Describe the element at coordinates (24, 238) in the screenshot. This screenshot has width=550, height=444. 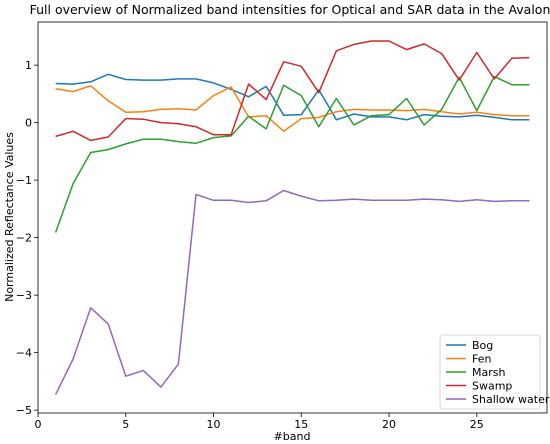
I see `y-tick-label: −2` at that location.